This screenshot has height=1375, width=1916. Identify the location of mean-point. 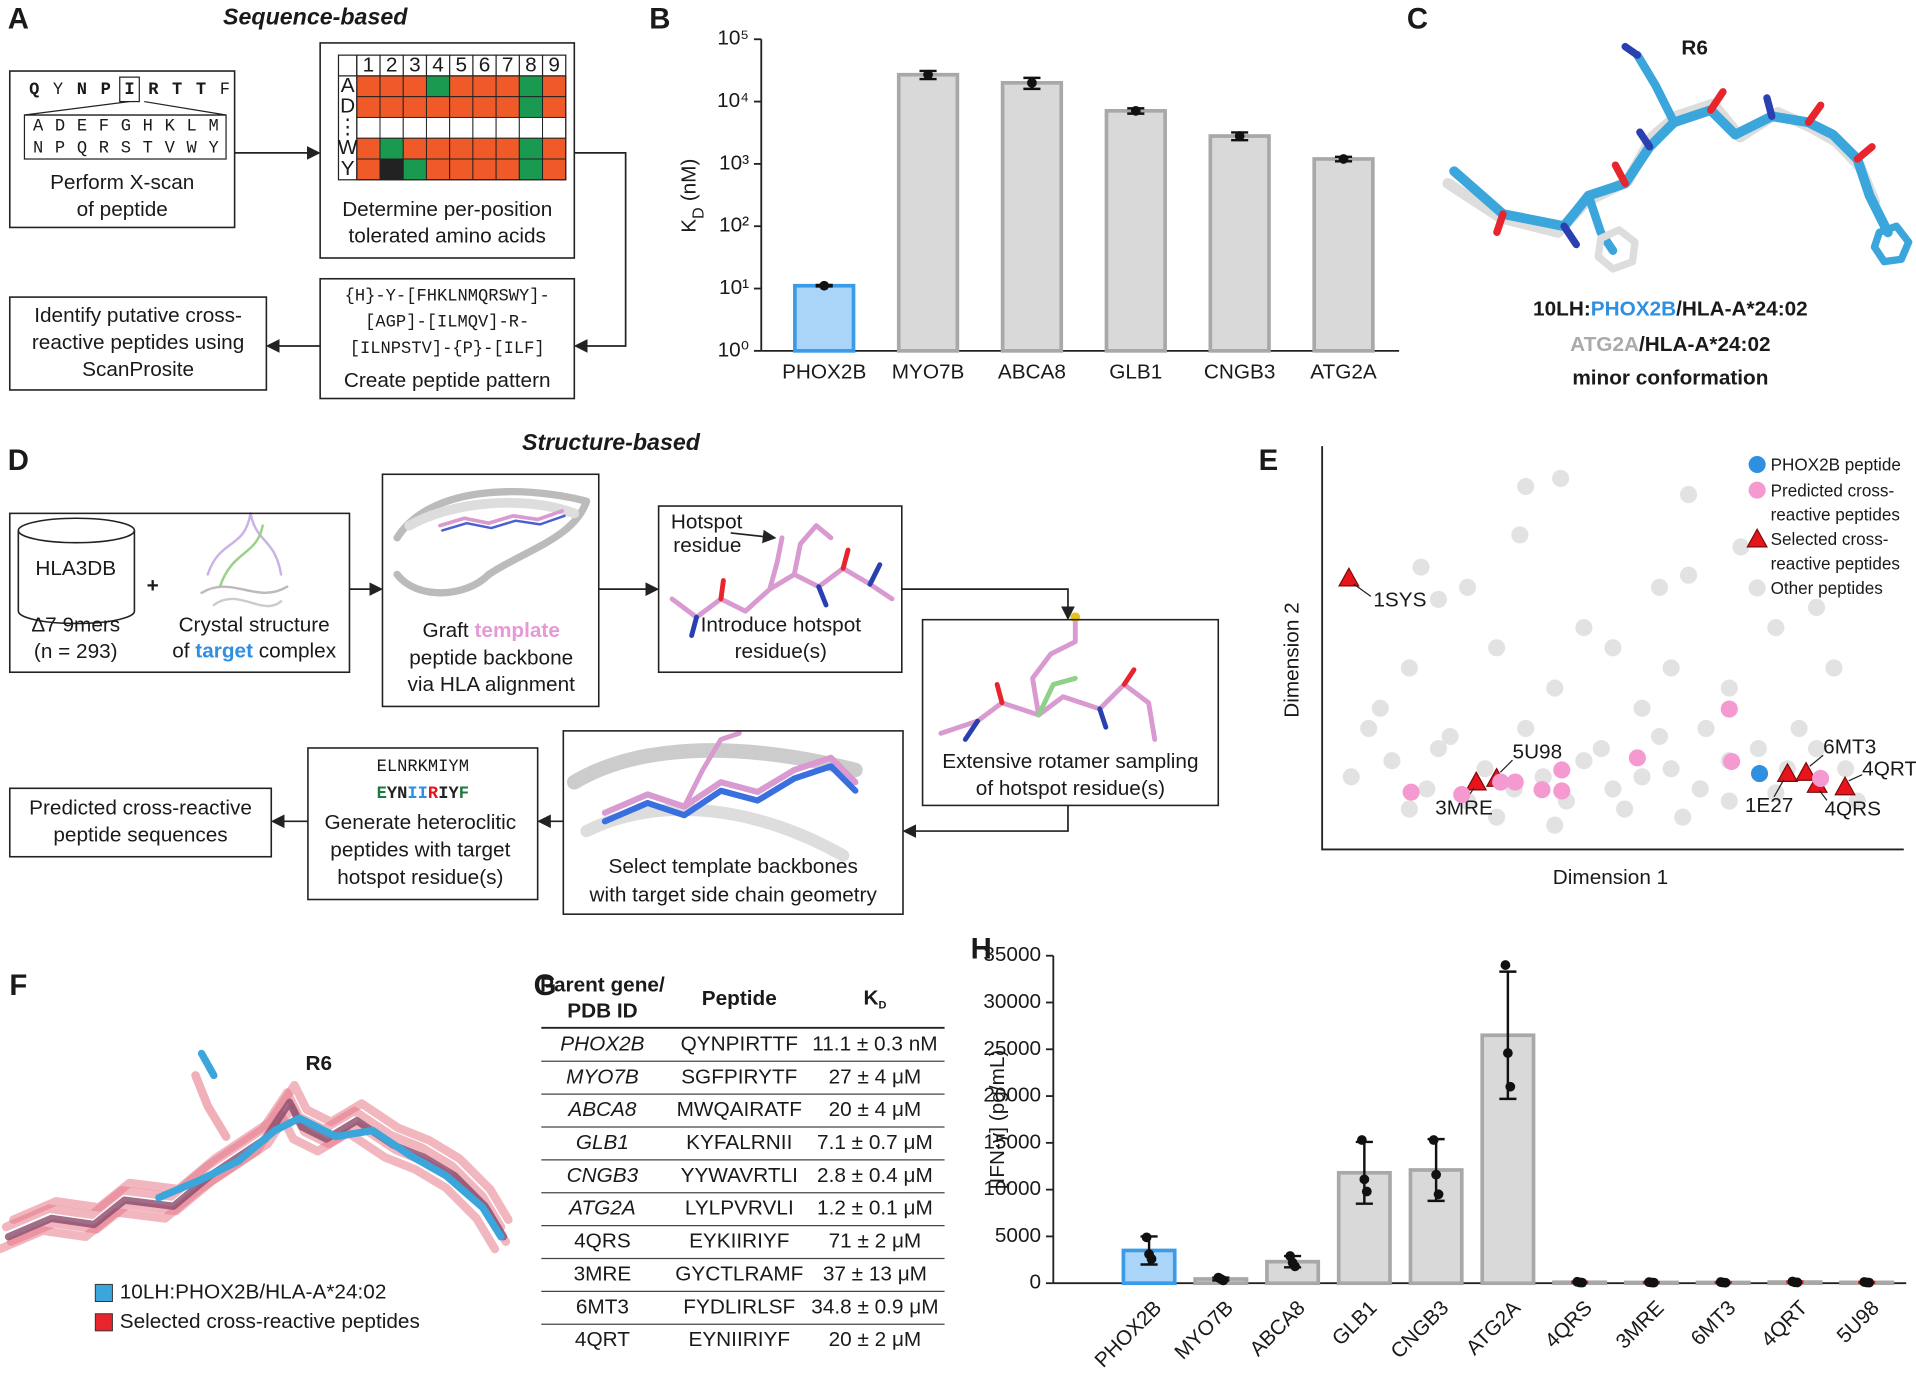
(824, 285).